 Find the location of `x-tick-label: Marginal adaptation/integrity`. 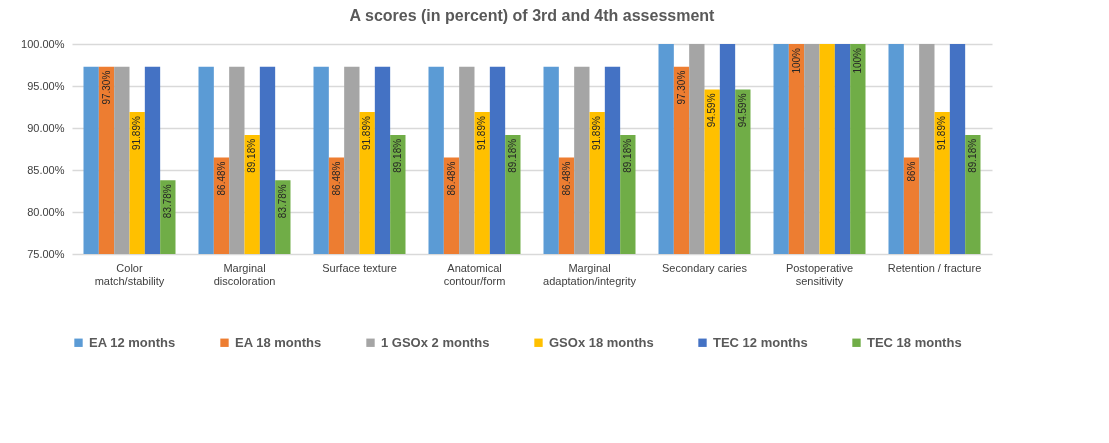

x-tick-label: Marginal adaptation/integrity is located at coordinates (590, 274).